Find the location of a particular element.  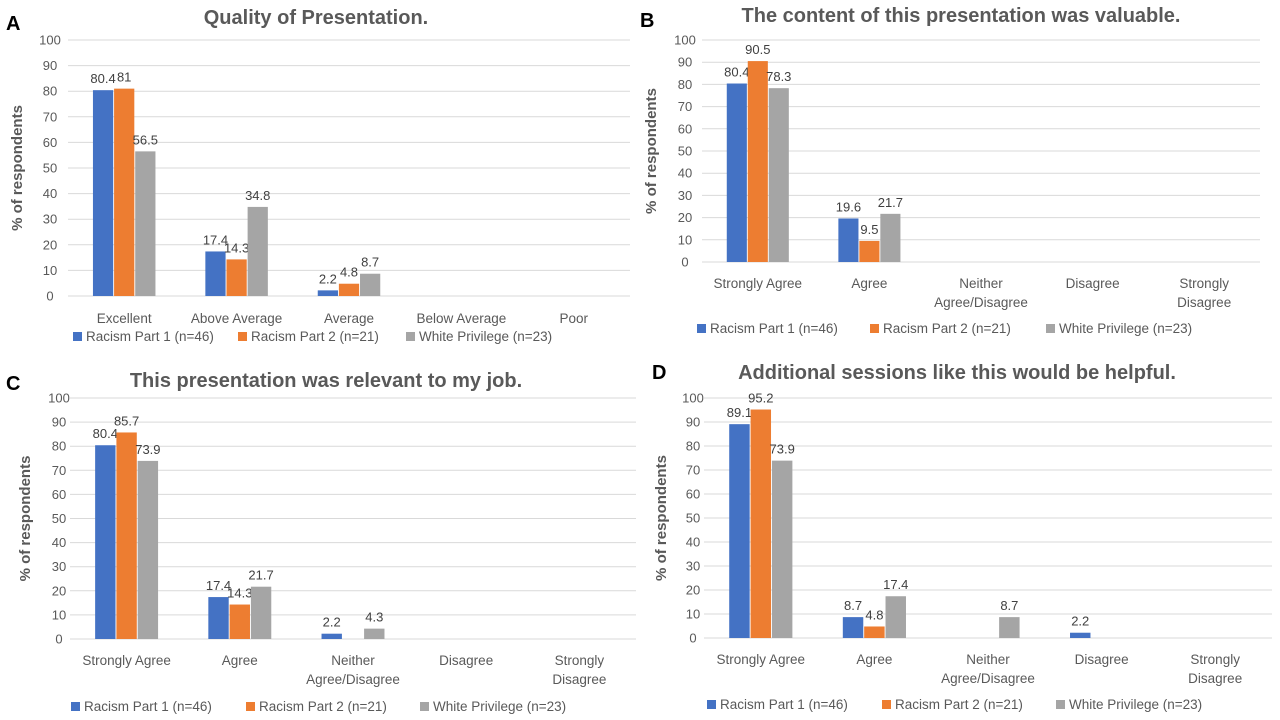

data-label: 8.7 is located at coordinates (370, 262).